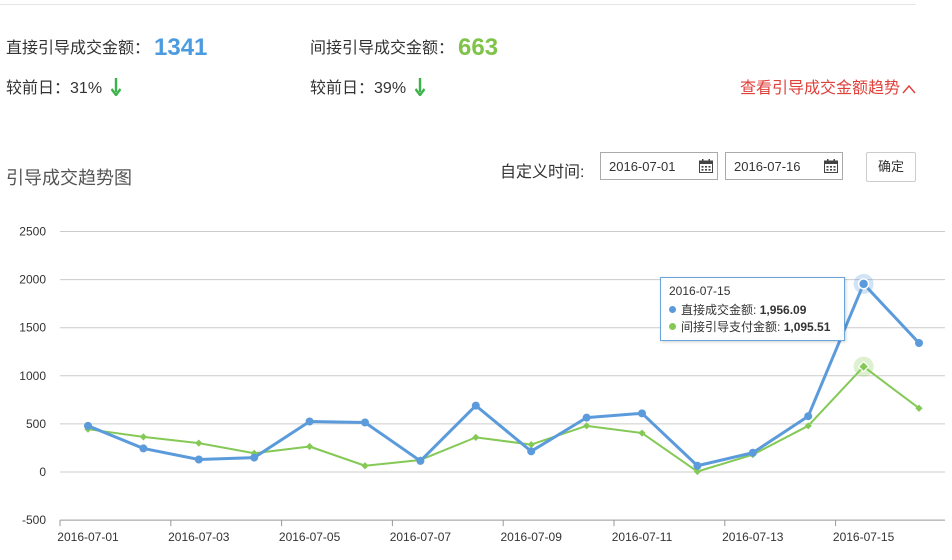 The height and width of the screenshot is (560, 952). What do you see at coordinates (32, 232) in the screenshot?
I see `y-tick-label: 2500` at bounding box center [32, 232].